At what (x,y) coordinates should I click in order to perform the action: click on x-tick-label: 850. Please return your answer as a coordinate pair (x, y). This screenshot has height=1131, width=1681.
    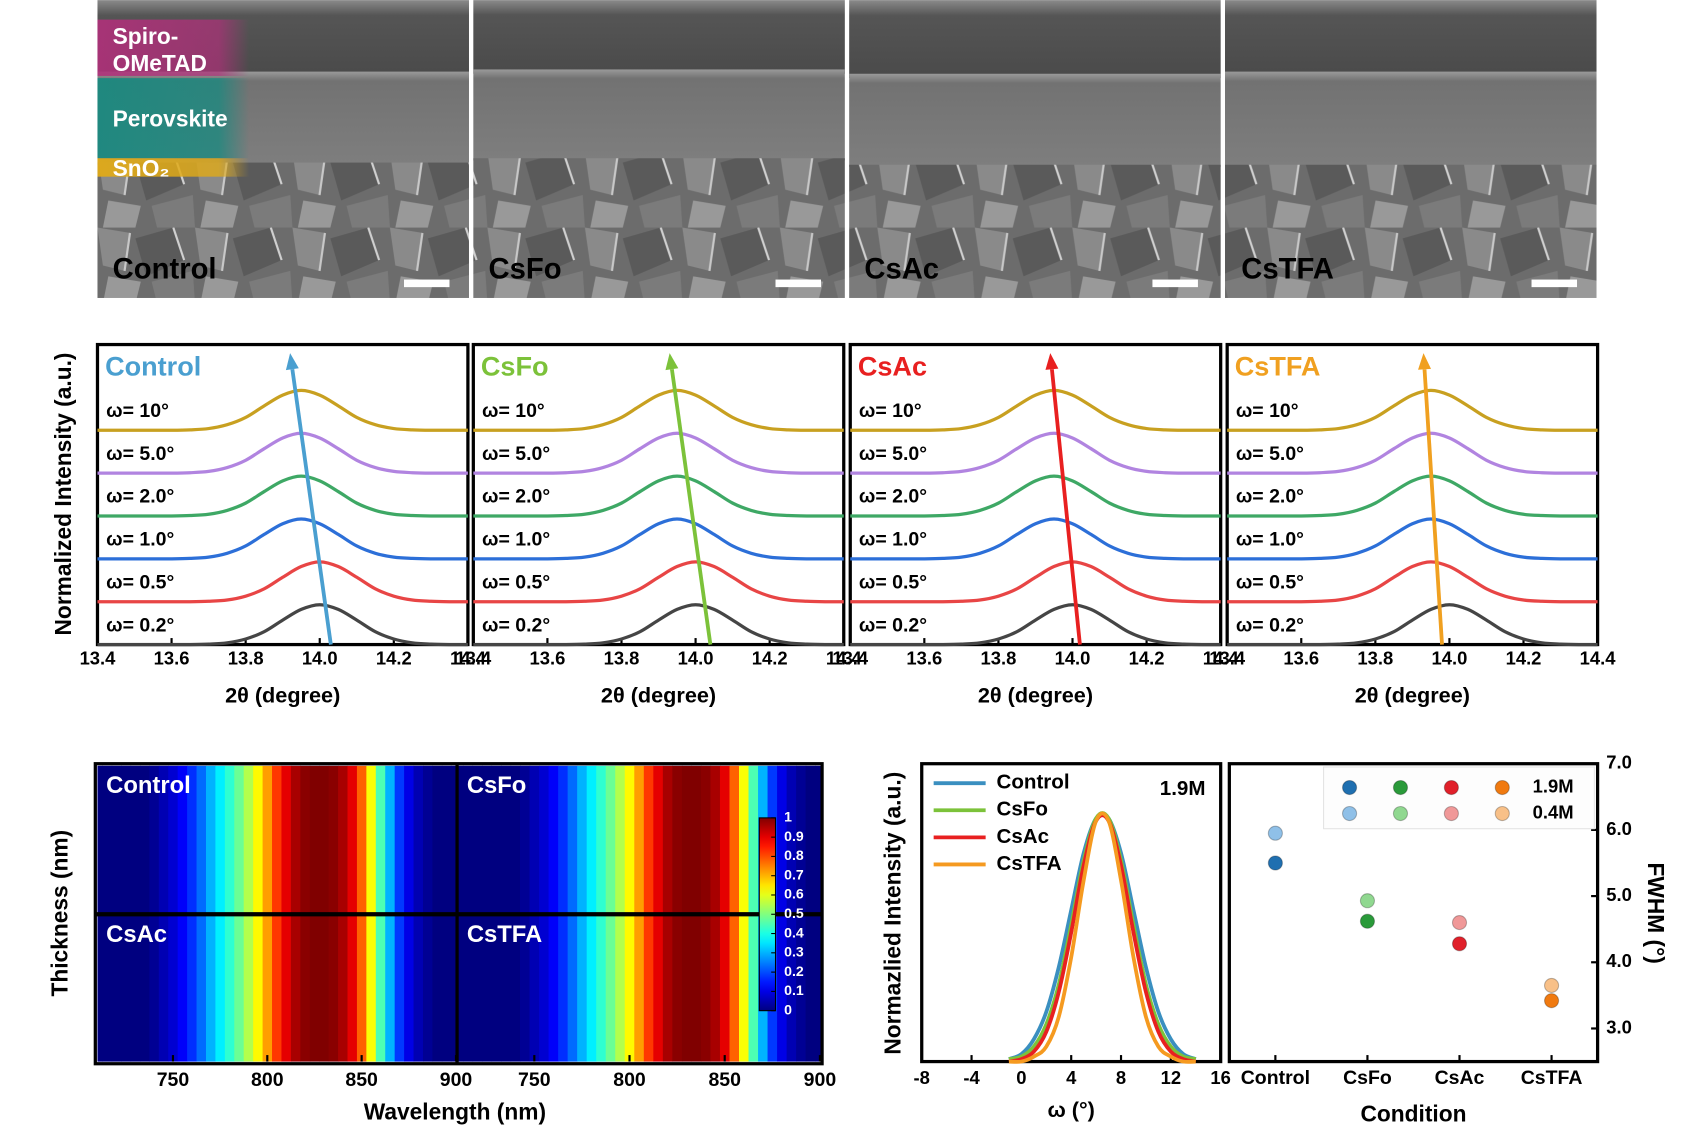
    Looking at the image, I should click on (724, 1080).